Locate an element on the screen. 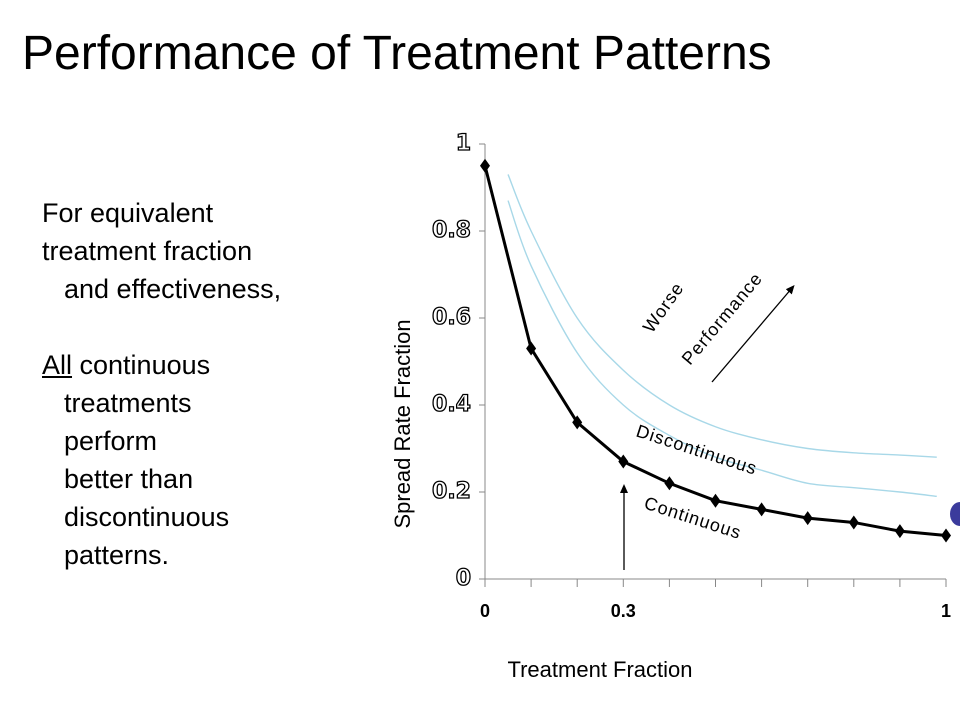  worse-performance-arrow is located at coordinates (753, 333).